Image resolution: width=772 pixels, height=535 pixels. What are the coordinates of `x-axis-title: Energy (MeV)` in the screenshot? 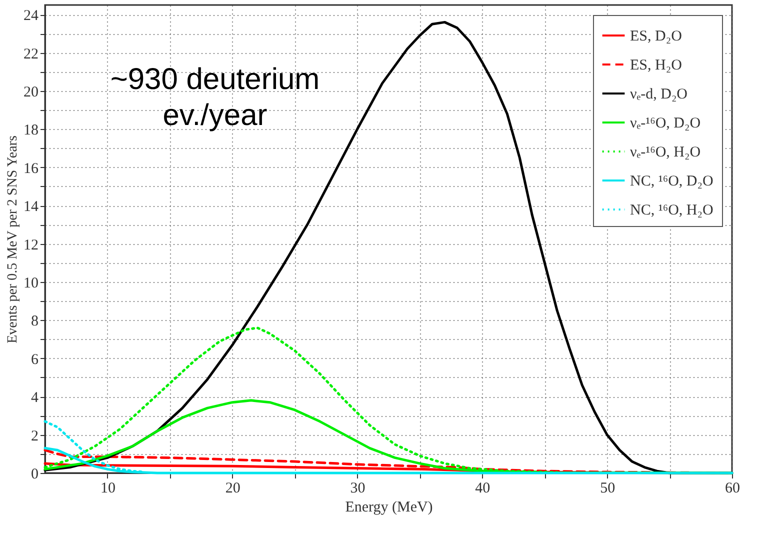 It's located at (389, 508).